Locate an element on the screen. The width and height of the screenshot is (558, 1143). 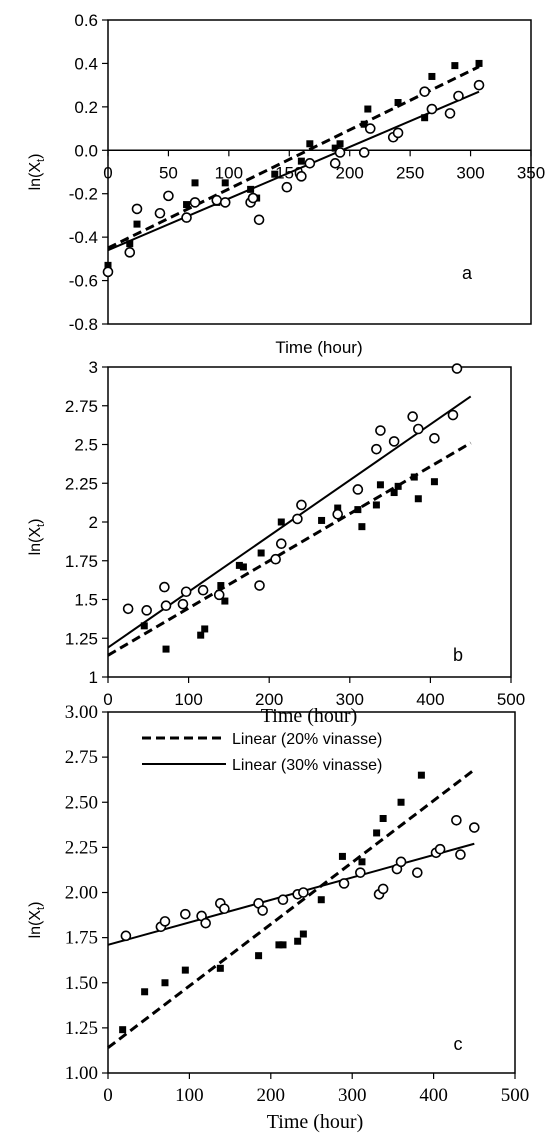
y-tick-label-c: 1.50 is located at coordinates (81, 983).